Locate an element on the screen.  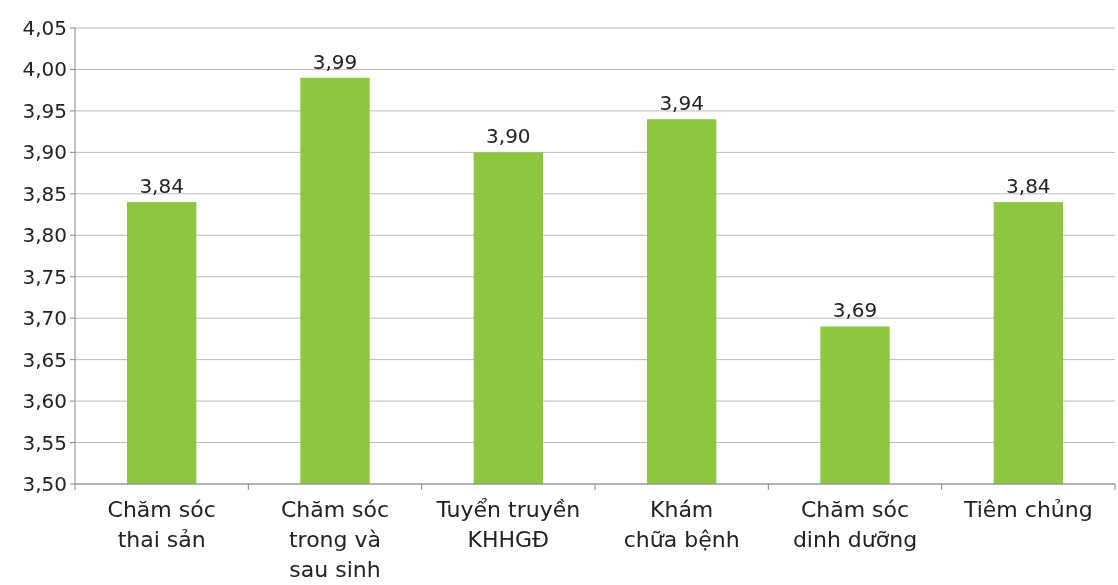
data-label: 3,99 is located at coordinates (335, 61).